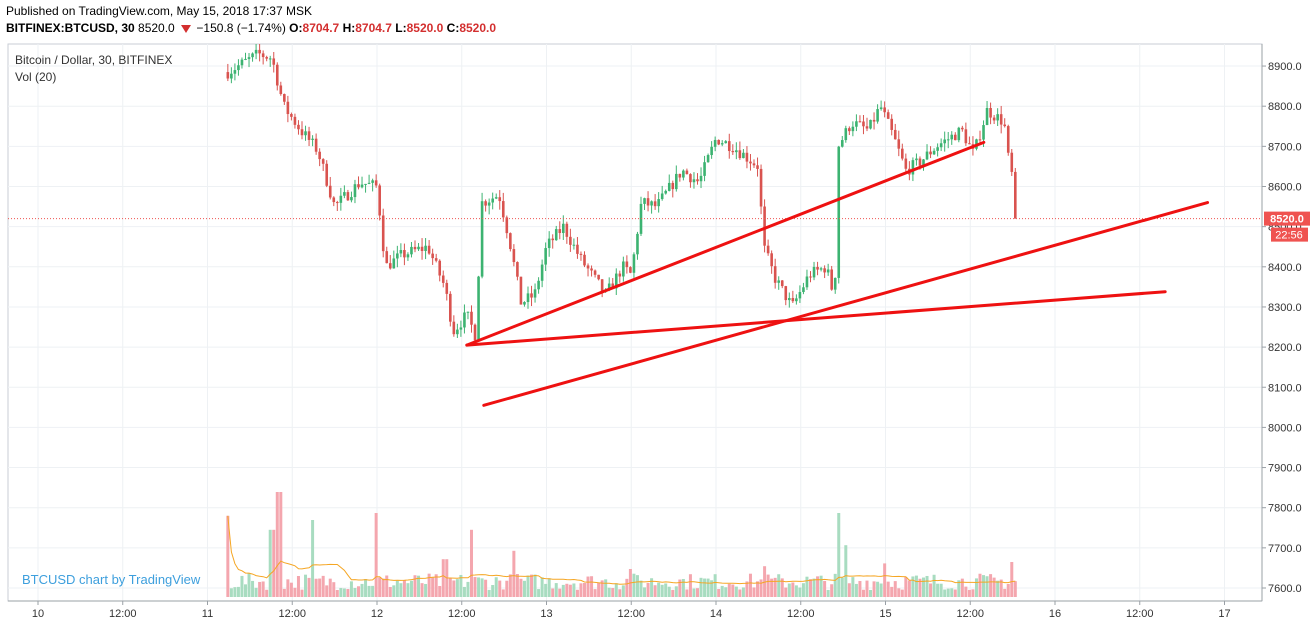 The width and height of the screenshot is (1314, 628). I want to click on price-tick-label: 8300.0, so click(1285, 308).